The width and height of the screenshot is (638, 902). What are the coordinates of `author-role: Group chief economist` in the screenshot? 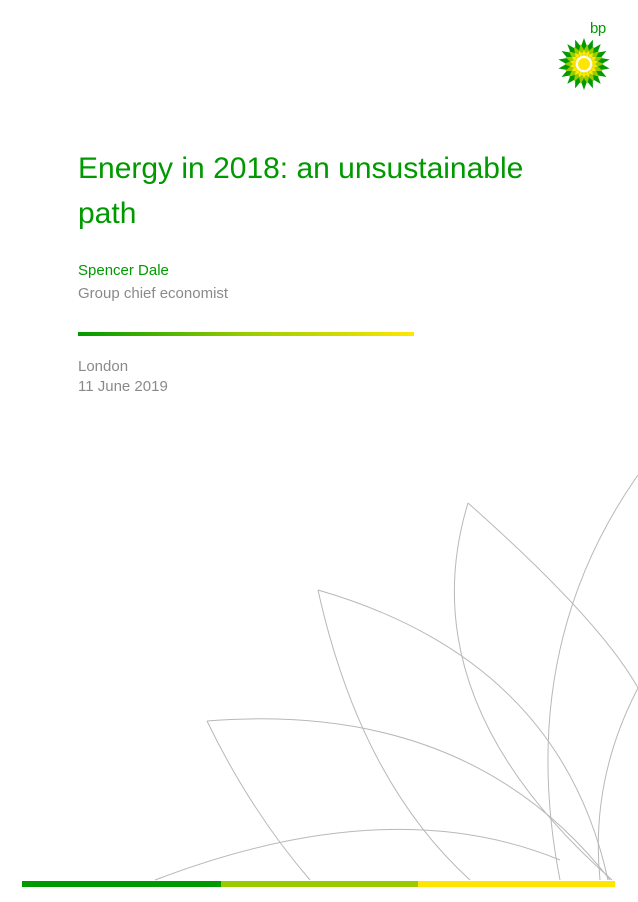 It's located at (153, 293).